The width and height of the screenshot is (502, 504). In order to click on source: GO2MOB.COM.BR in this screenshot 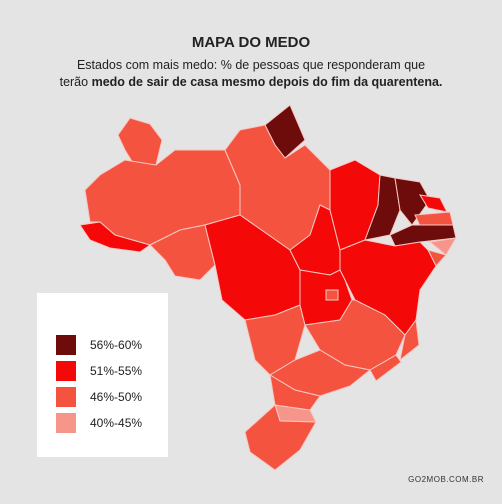, I will do `click(446, 479)`.